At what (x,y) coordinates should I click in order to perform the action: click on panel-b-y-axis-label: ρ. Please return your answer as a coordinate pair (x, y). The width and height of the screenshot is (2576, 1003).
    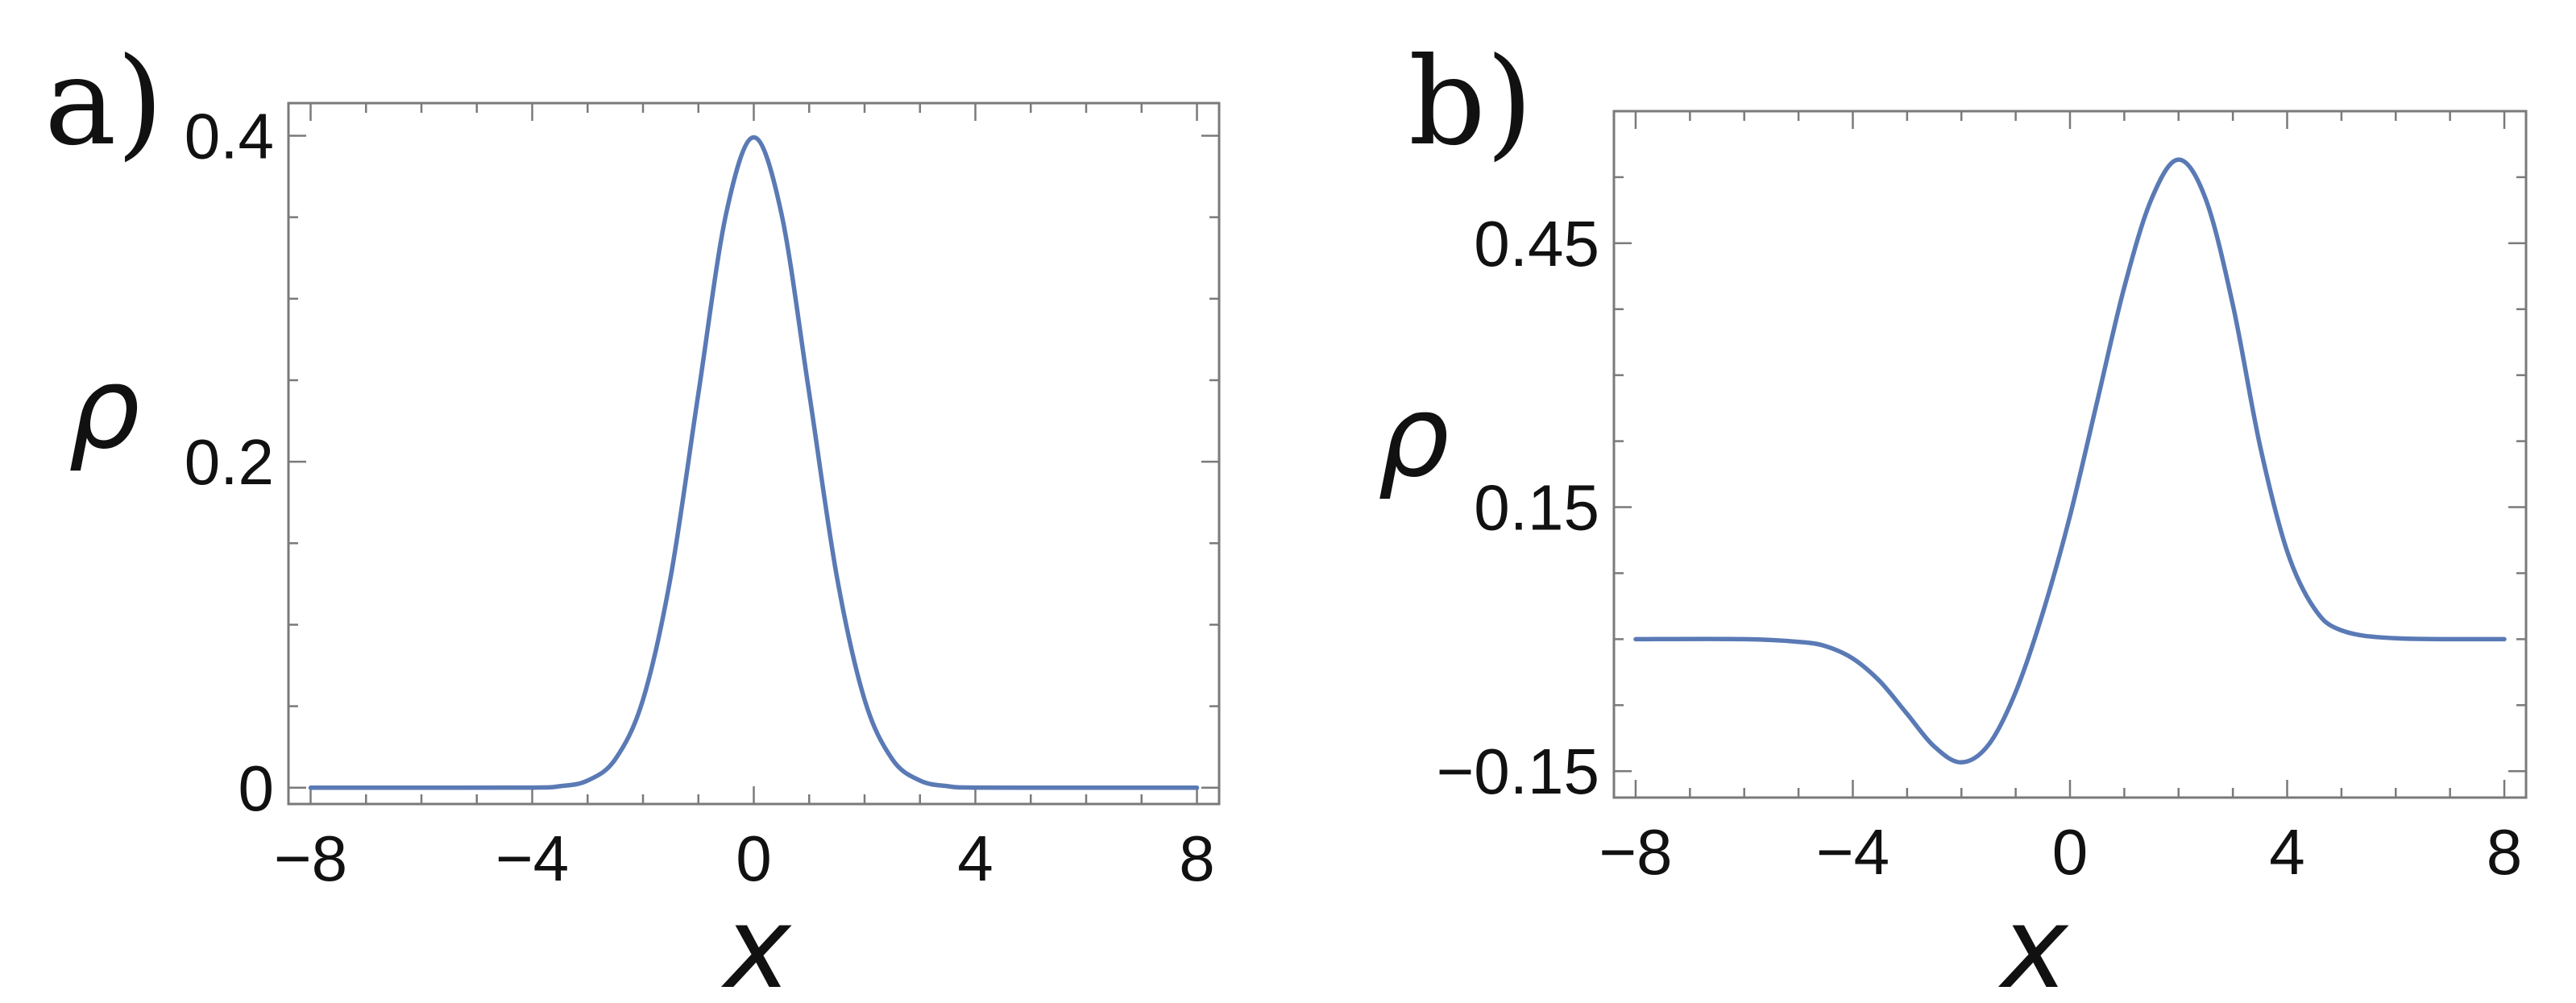
    Looking at the image, I should click on (1414, 437).